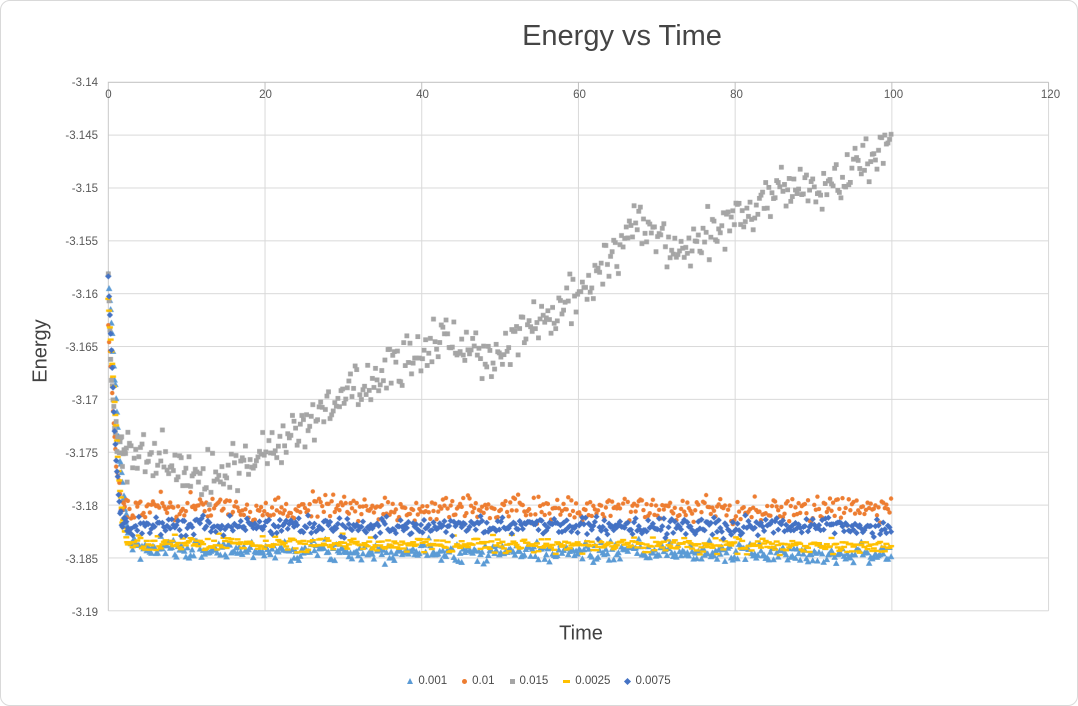 Image resolution: width=1078 pixels, height=706 pixels. What do you see at coordinates (579, 95) in the screenshot?
I see `x-tick-label: 60` at bounding box center [579, 95].